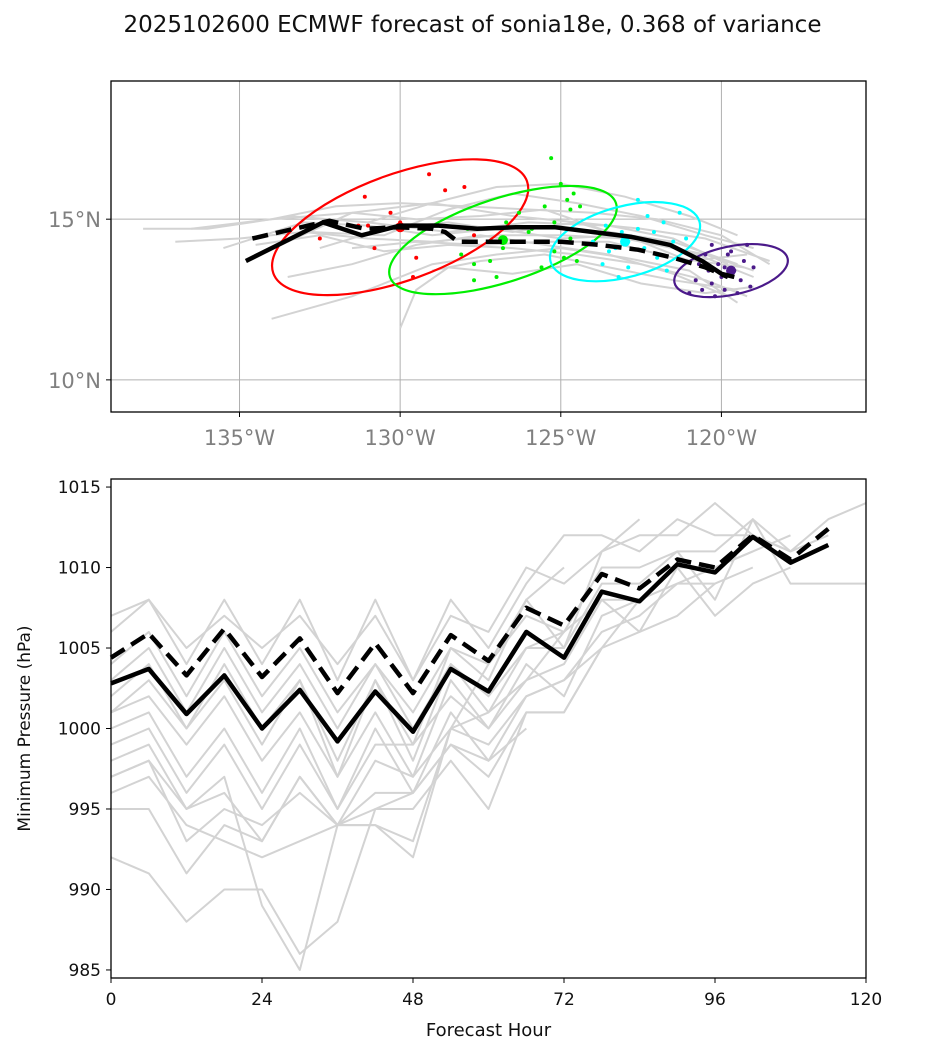 This screenshot has height=1056, width=945. I want to click on pressure-deterministic-line, so click(469, 611).